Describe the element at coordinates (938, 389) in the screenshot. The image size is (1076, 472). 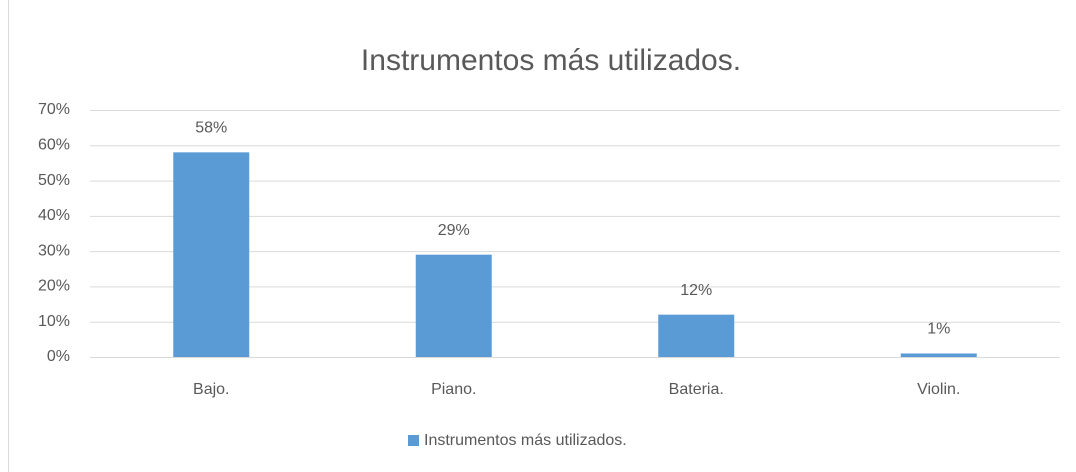
I see `x-tick-label: Violin.` at that location.